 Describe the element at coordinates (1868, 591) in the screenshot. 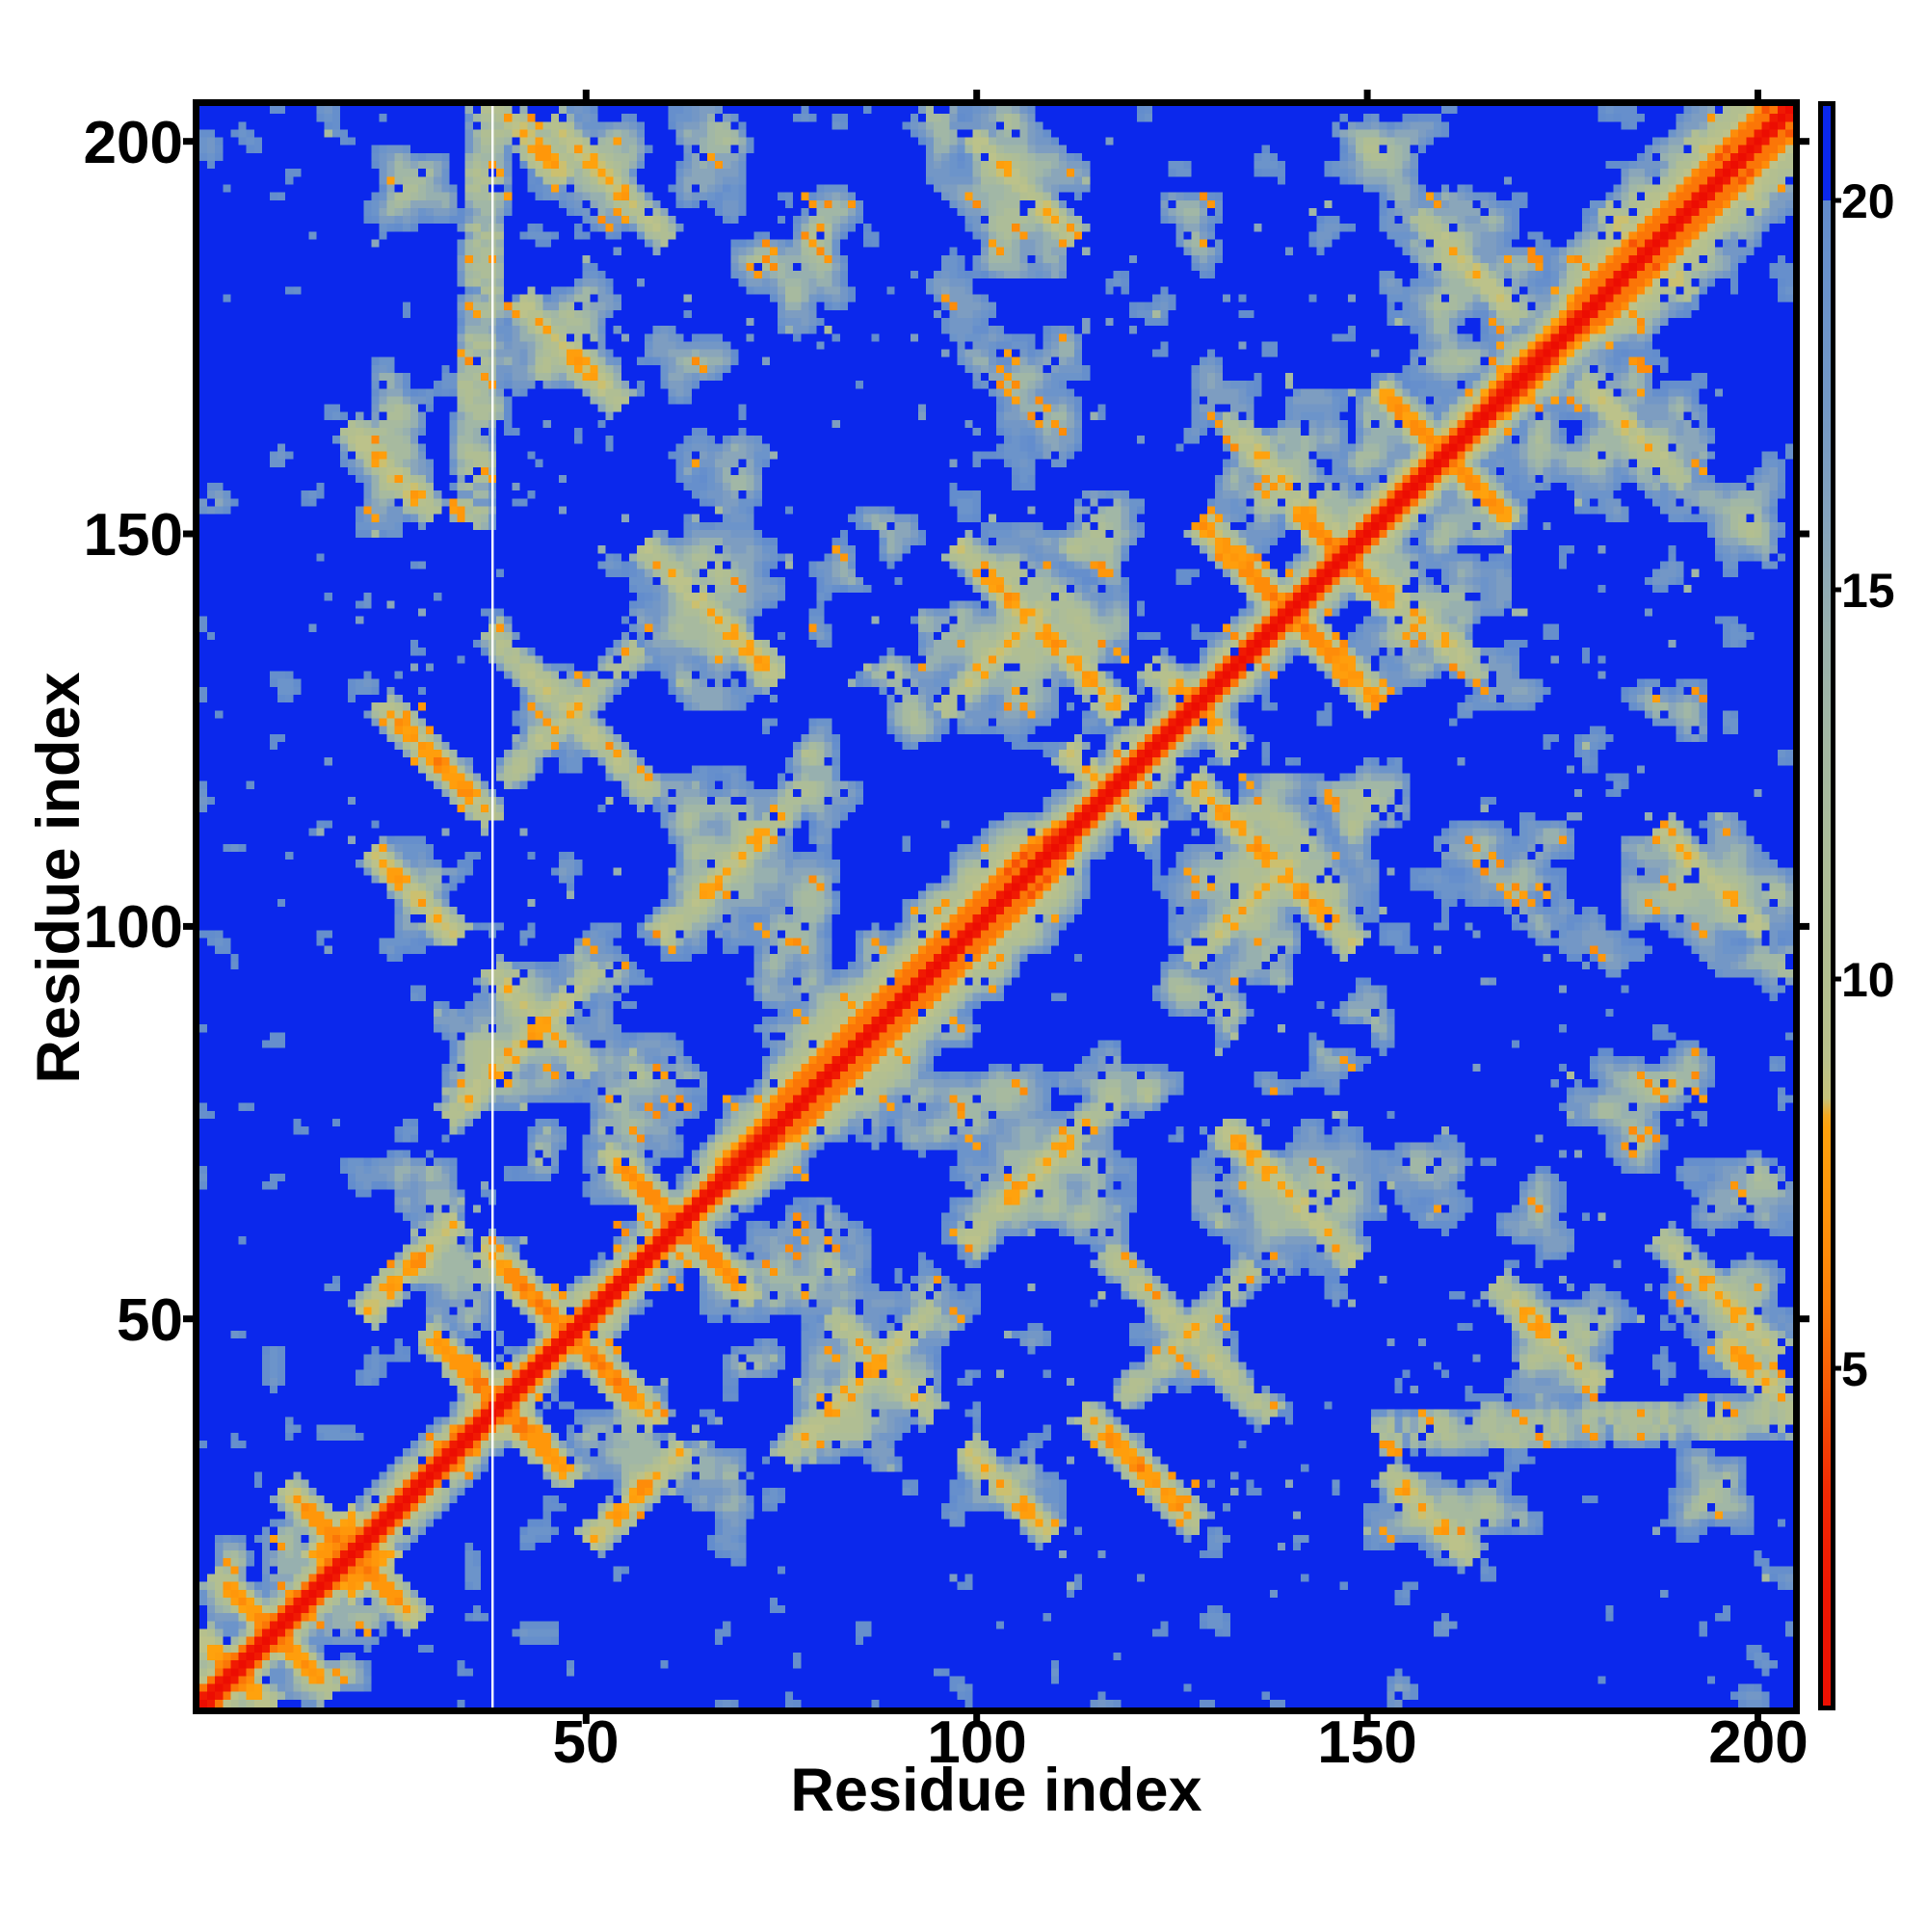

I see `svg-text: 15` at that location.